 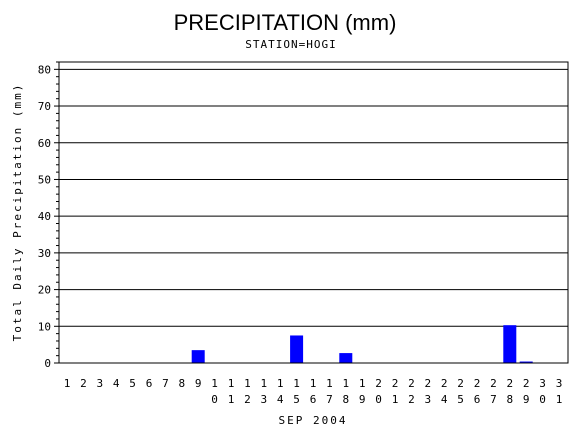 What do you see at coordinates (362, 344) in the screenshot?
I see `bars` at bounding box center [362, 344].